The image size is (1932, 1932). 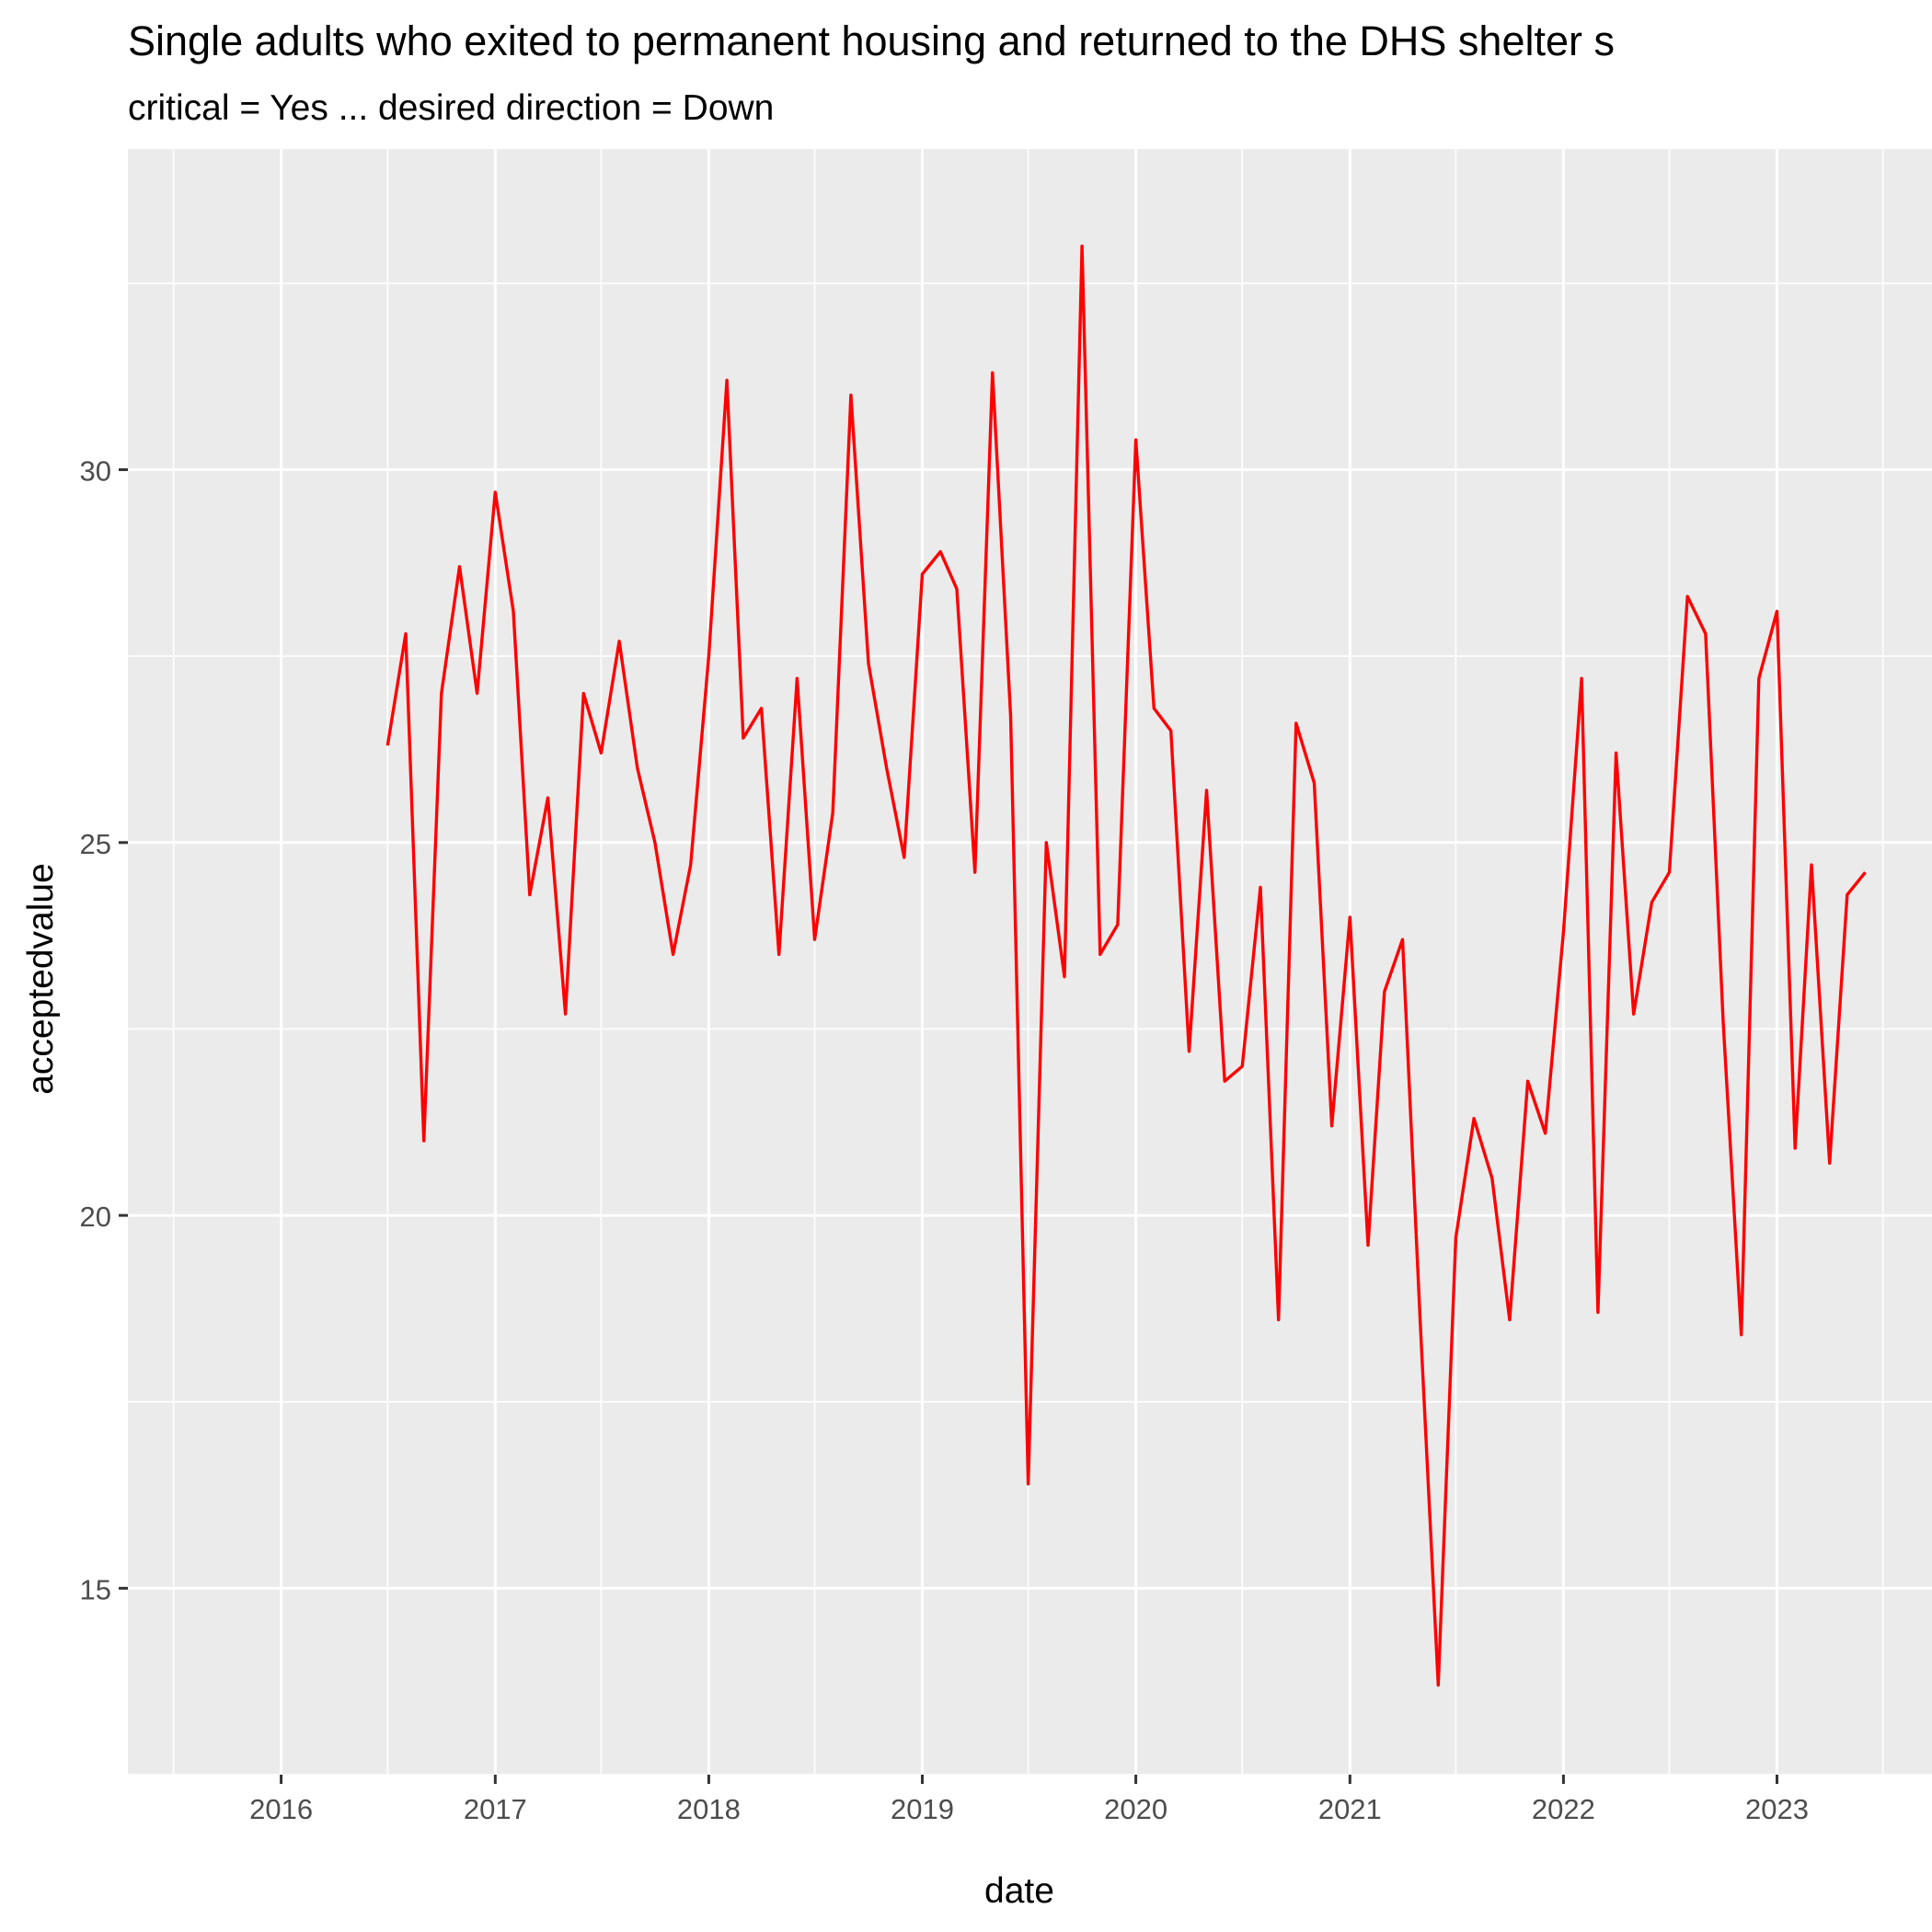 What do you see at coordinates (95, 1589) in the screenshot?
I see `y-tick-label: 15` at bounding box center [95, 1589].